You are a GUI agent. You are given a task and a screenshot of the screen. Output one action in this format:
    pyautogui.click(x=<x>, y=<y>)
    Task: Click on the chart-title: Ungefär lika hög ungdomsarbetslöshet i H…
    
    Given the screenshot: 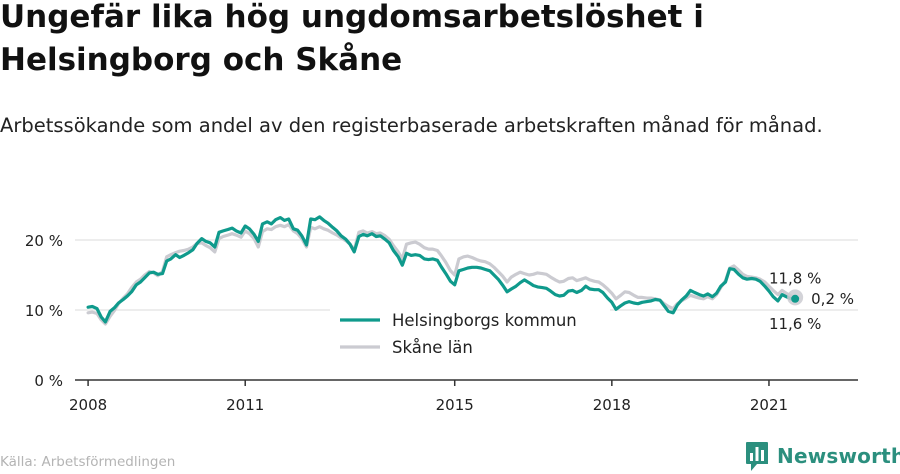 What is the action you would take?
    pyautogui.click(x=352, y=39)
    